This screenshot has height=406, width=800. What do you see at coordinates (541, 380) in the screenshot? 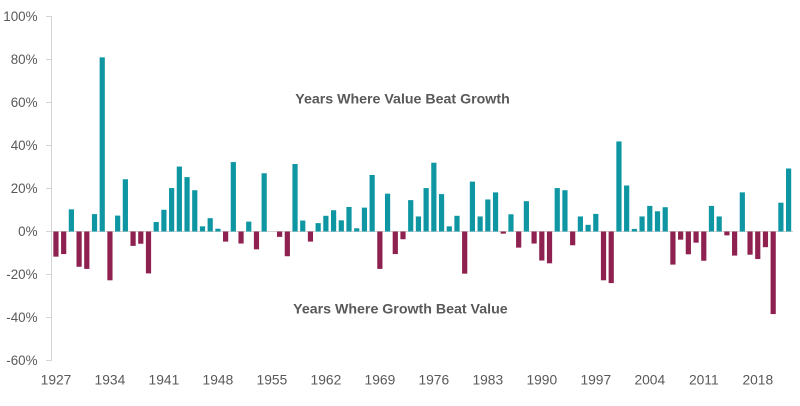
I see `svg-text: 1990` at bounding box center [541, 380].